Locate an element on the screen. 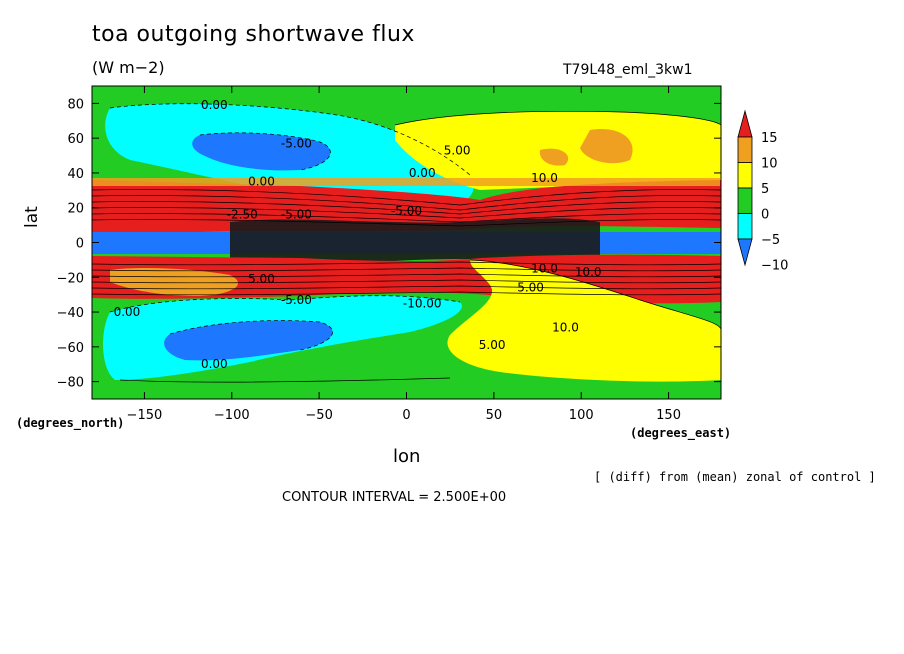 The image size is (904, 654). colorbar-label: −5 is located at coordinates (770, 240).